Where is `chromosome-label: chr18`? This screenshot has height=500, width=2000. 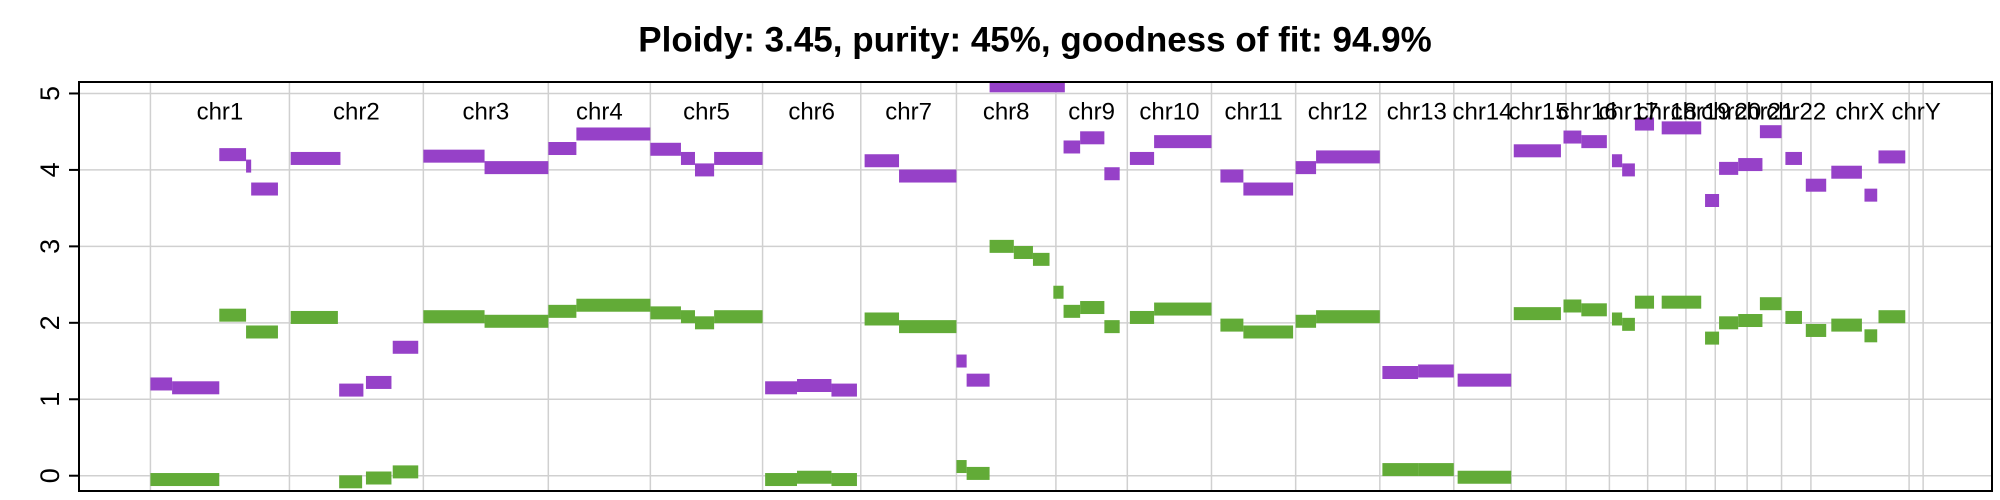 chromosome-label: chr18 is located at coordinates (1667, 111).